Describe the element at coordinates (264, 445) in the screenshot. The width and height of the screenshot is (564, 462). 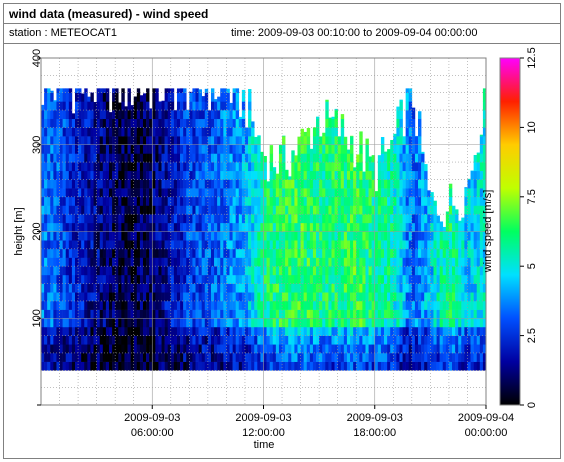
I see `x-axis-label: time` at that location.